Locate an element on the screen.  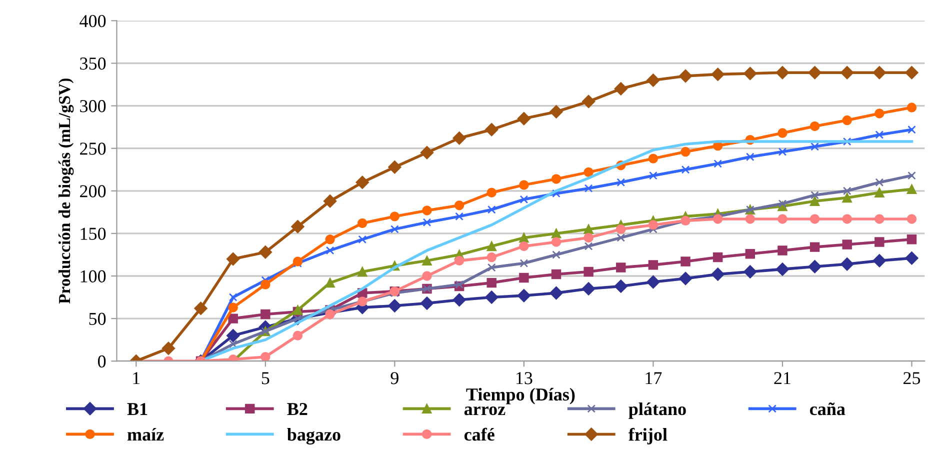
y-tick-label: 50 is located at coordinates (97, 318).